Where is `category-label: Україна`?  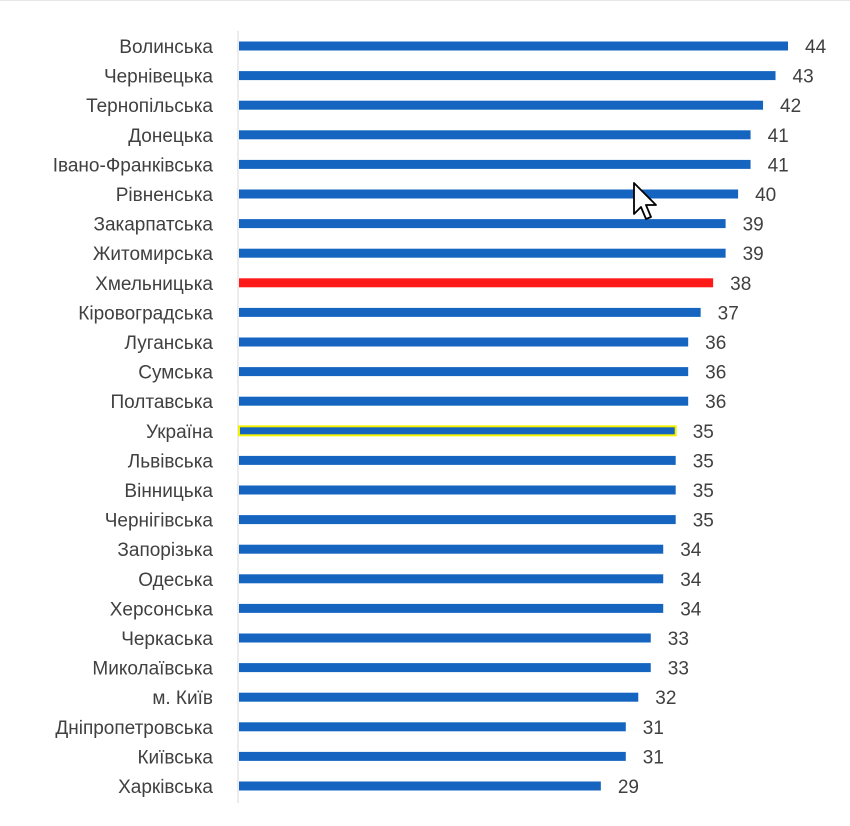 category-label: Україна is located at coordinates (179, 432).